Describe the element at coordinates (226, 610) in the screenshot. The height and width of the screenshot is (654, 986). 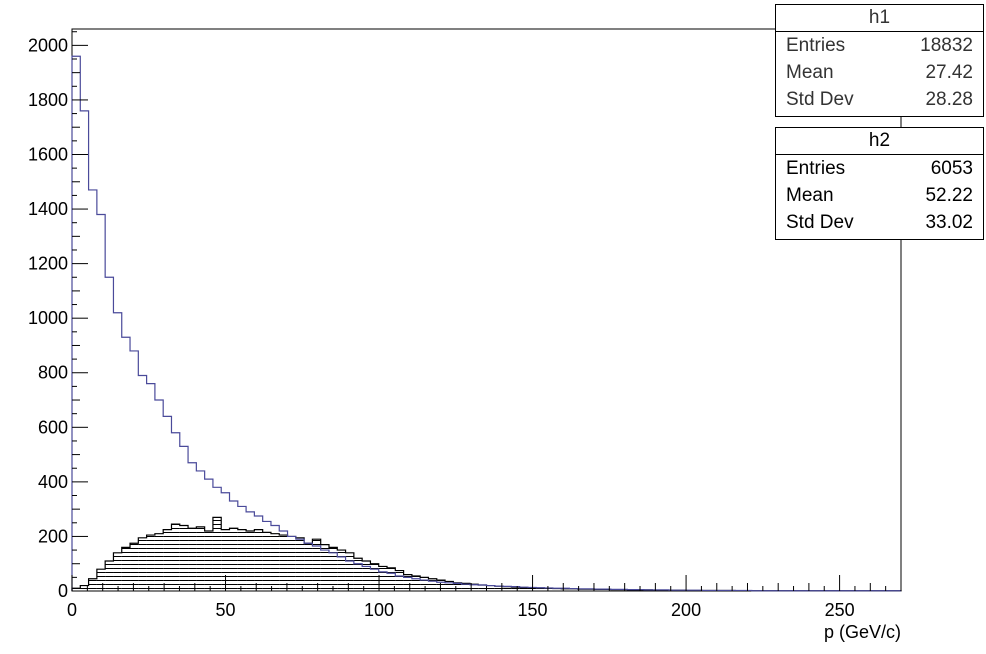
I see `x-tick-label: 50` at that location.